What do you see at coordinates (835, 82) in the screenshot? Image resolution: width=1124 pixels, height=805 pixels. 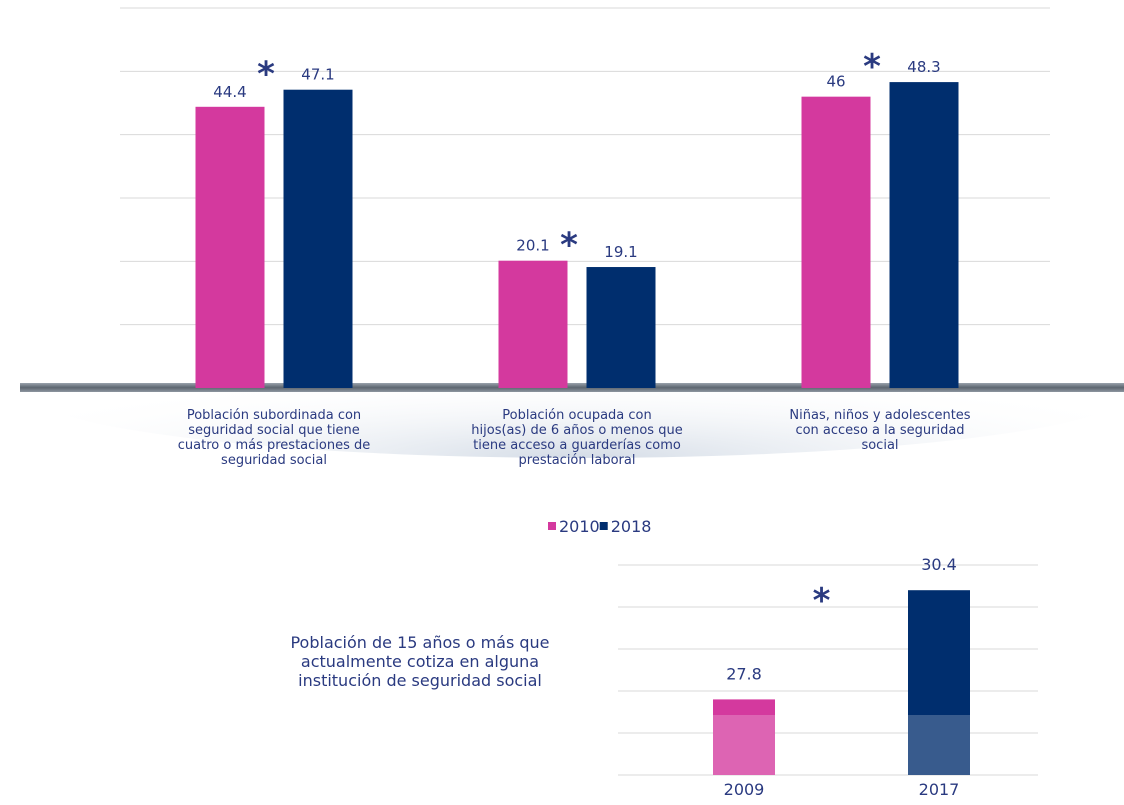 I see `value-label: 46` at bounding box center [835, 82].